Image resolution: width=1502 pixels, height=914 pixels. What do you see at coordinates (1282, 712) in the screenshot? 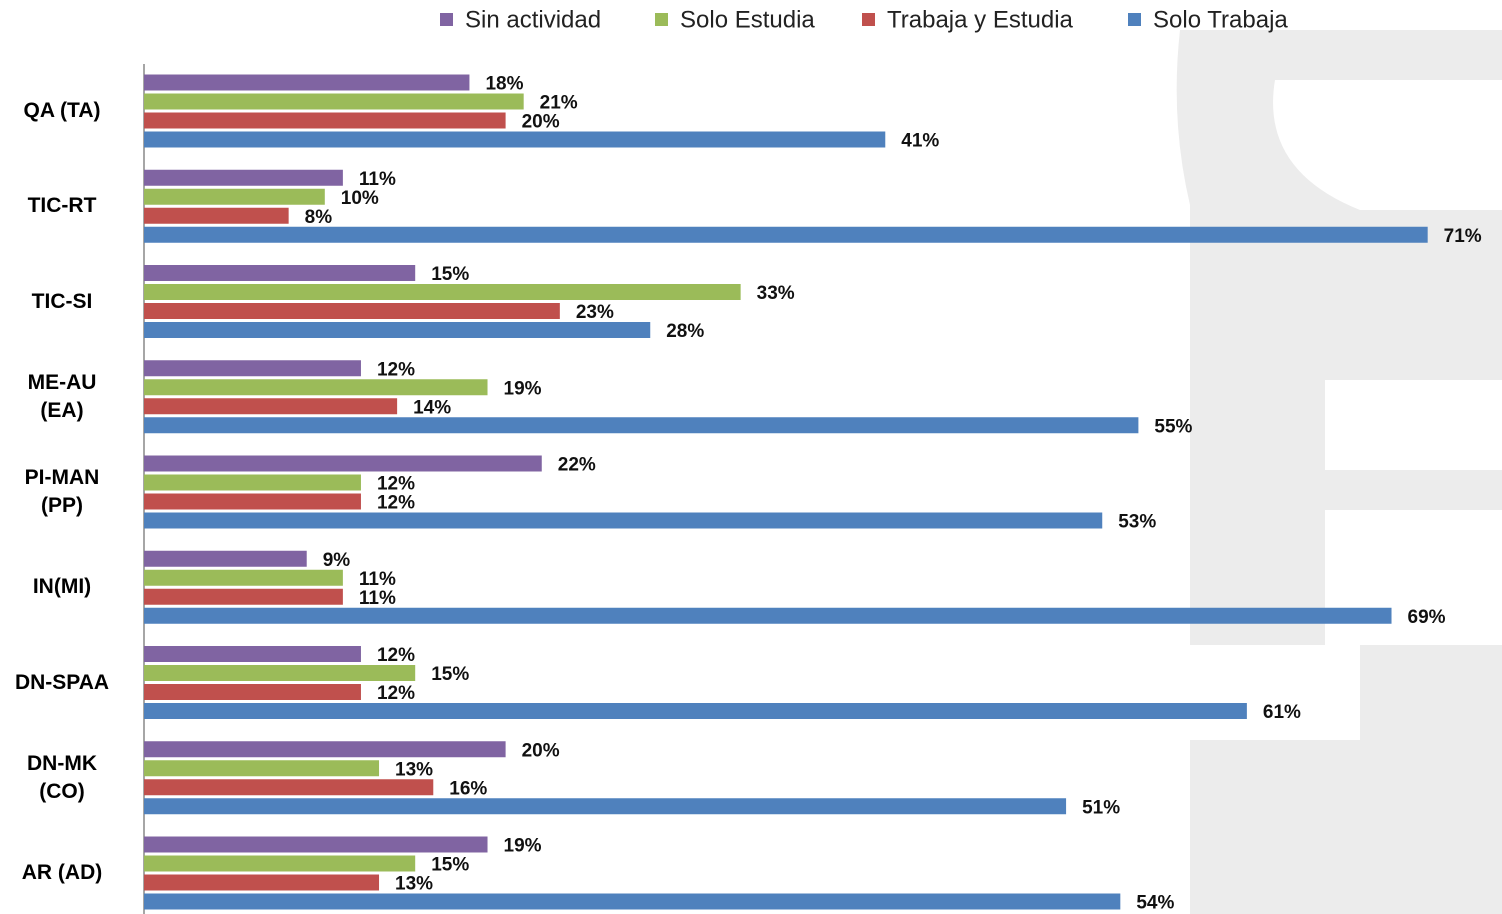
I see `data-label: 61%` at bounding box center [1282, 712].